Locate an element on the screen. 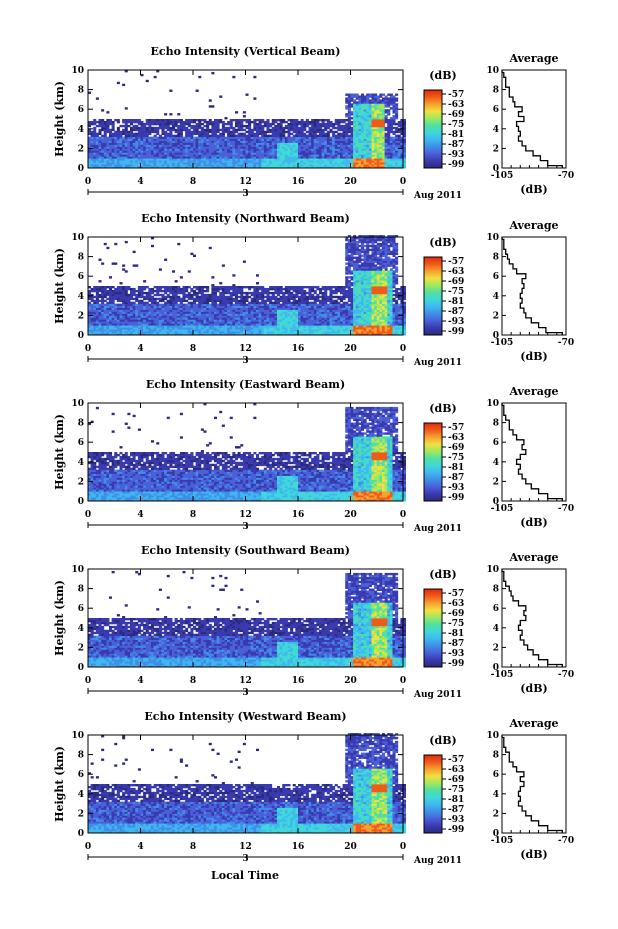 Image resolution: width=618 pixels, height=929 pixels. colorbar-tick-label: -75 is located at coordinates (456, 125).